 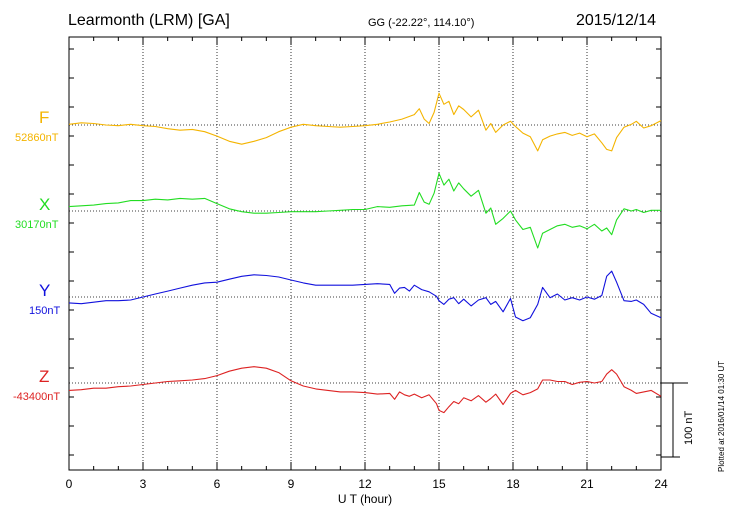 I want to click on component-z-label: Z, so click(x=44, y=376).